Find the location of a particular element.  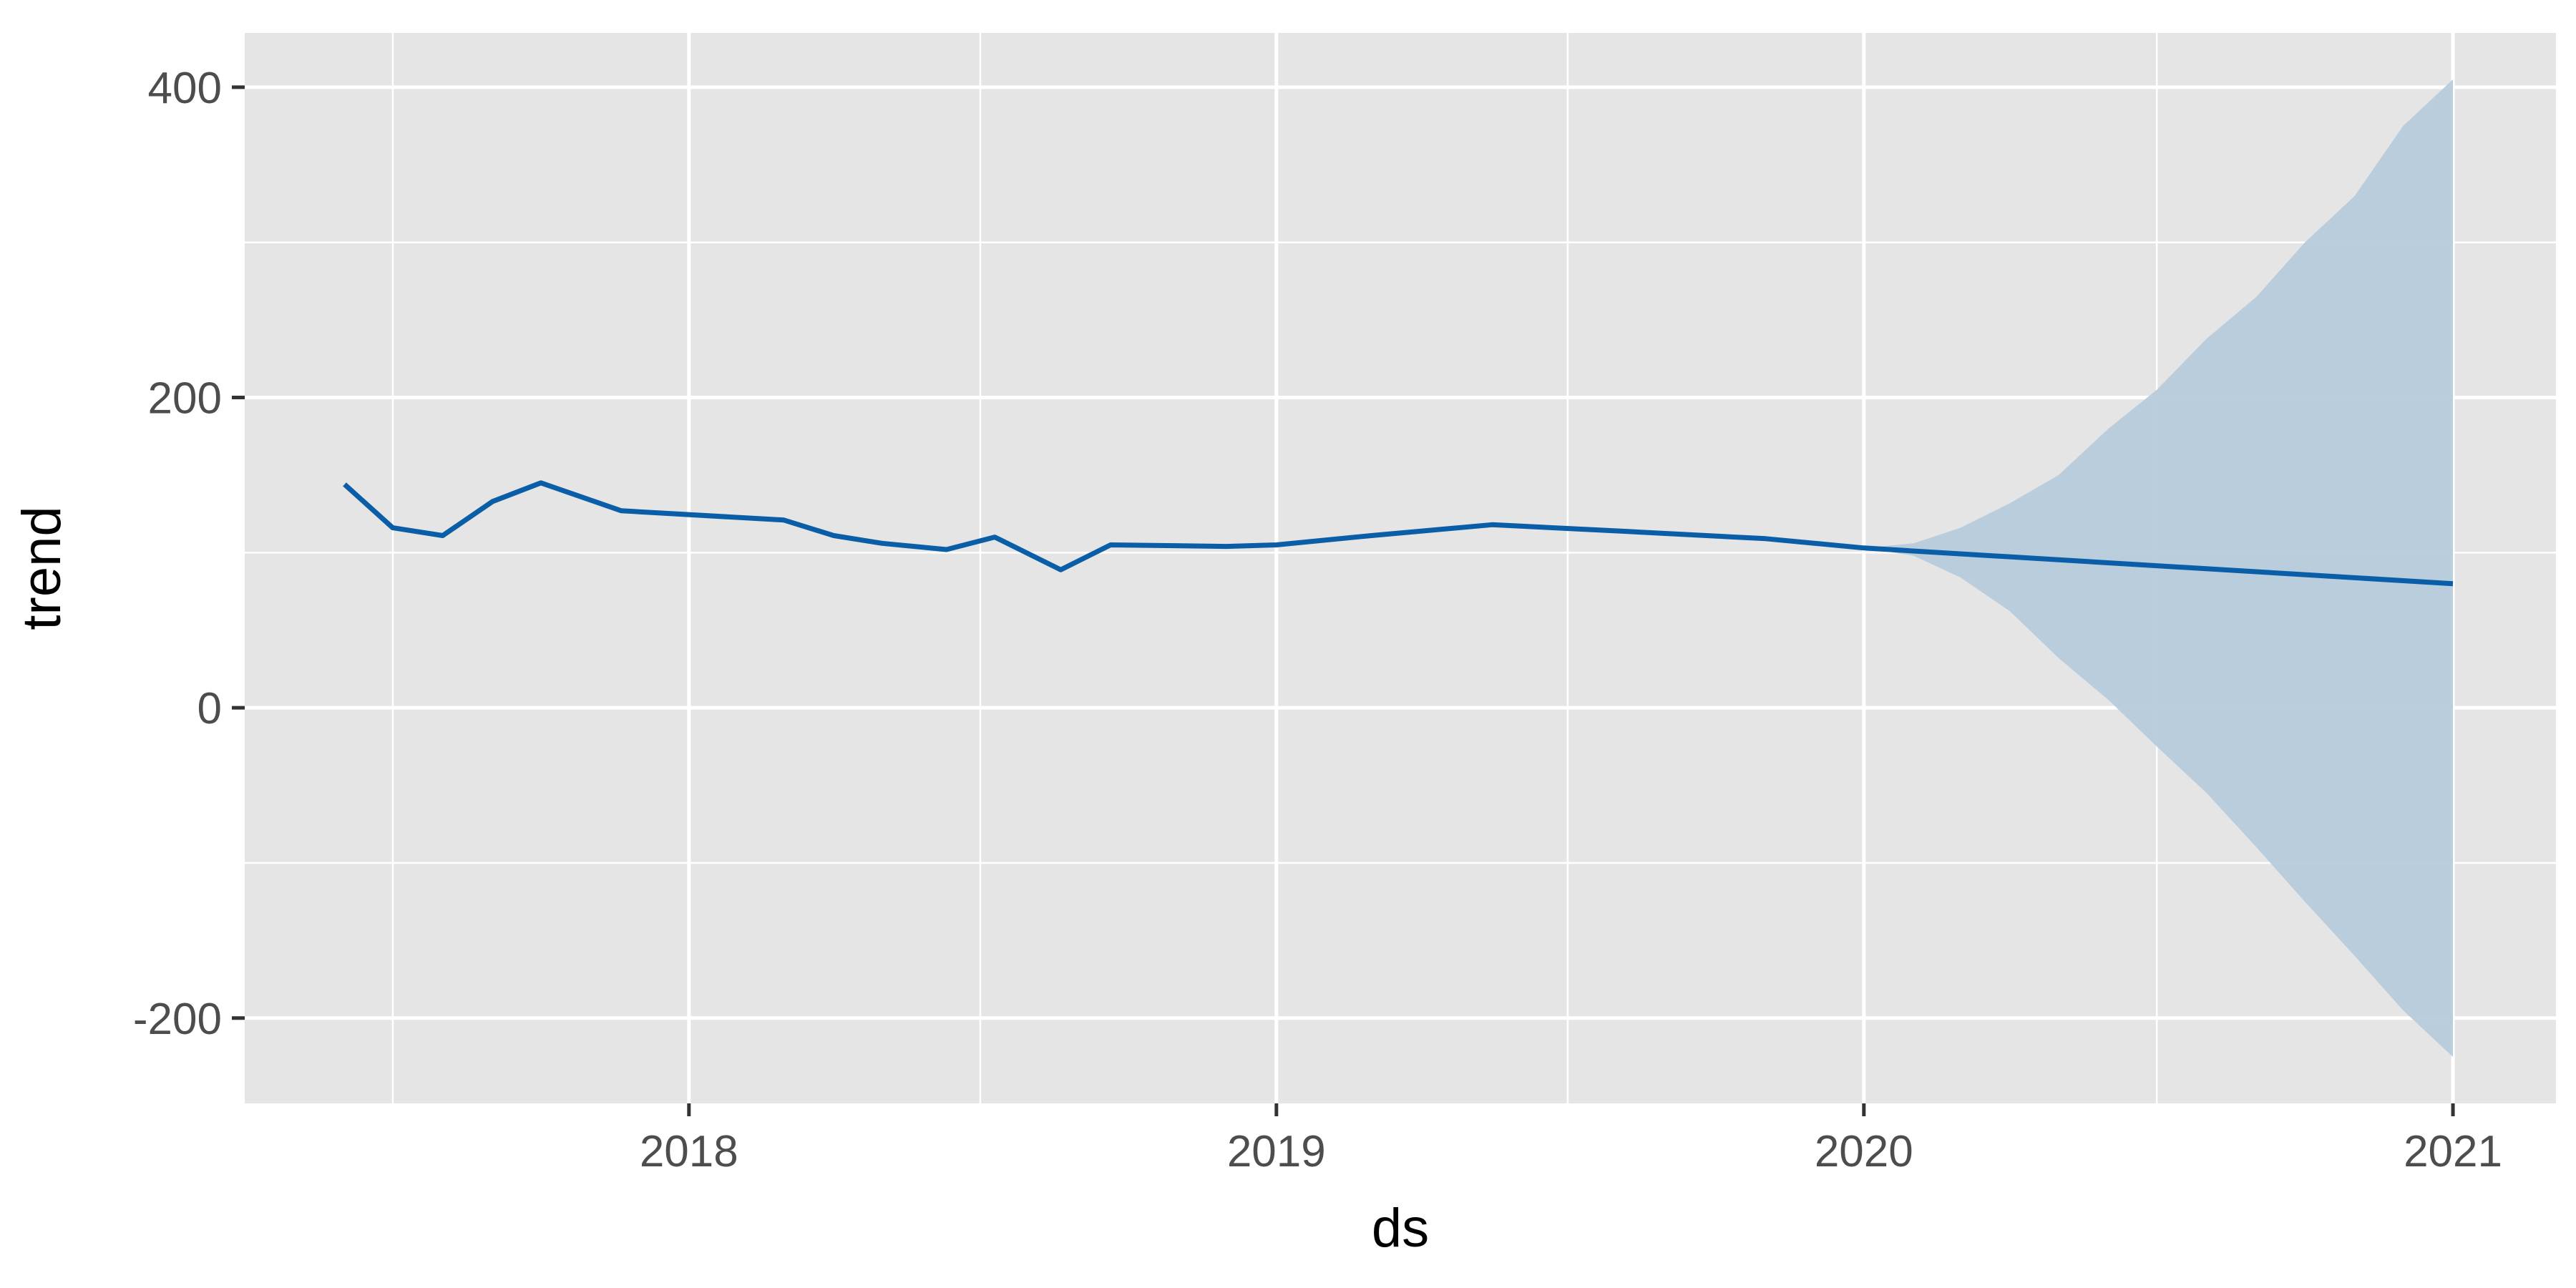

y-tick-label: -200 is located at coordinates (177, 1019).